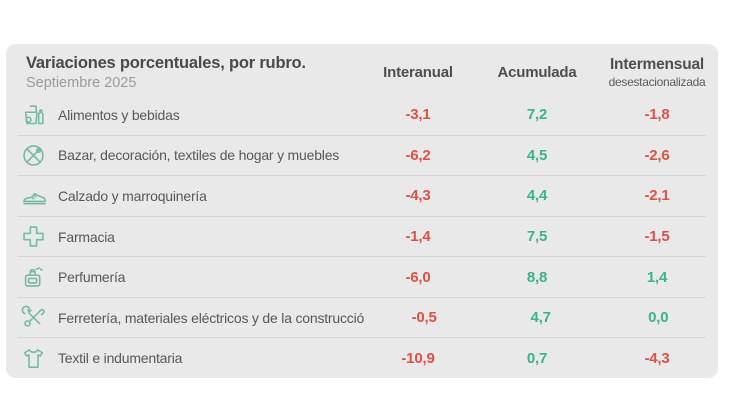 This screenshot has height=410, width=730. What do you see at coordinates (657, 277) in the screenshot?
I see `value-intermensual: 1,4` at bounding box center [657, 277].